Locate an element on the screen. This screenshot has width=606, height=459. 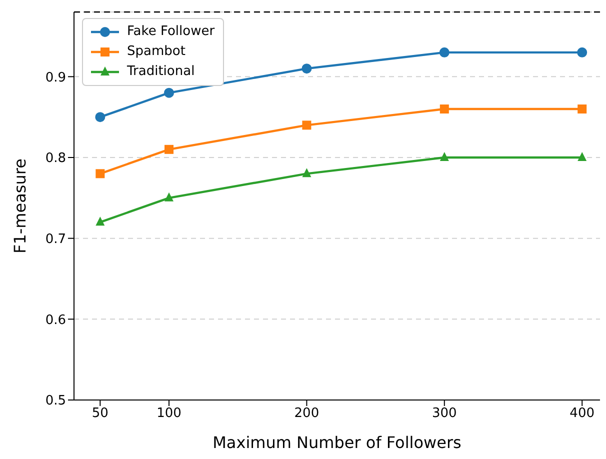
y-tick-label: 0.7 is located at coordinates (55, 239).